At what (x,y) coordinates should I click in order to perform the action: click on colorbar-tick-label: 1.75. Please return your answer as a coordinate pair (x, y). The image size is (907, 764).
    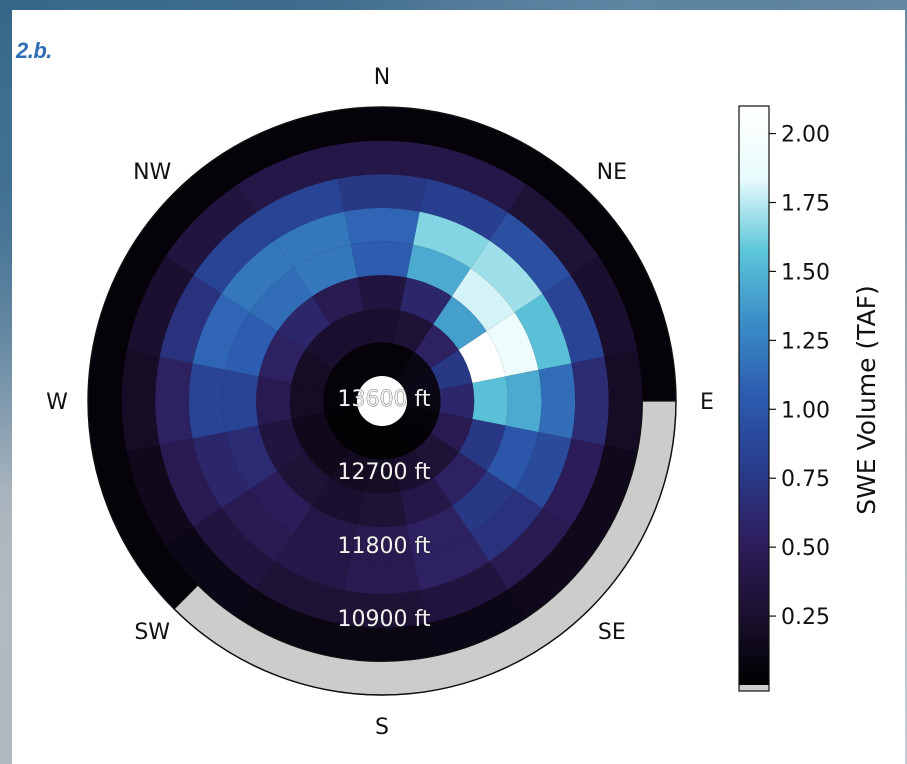
    Looking at the image, I should click on (805, 204).